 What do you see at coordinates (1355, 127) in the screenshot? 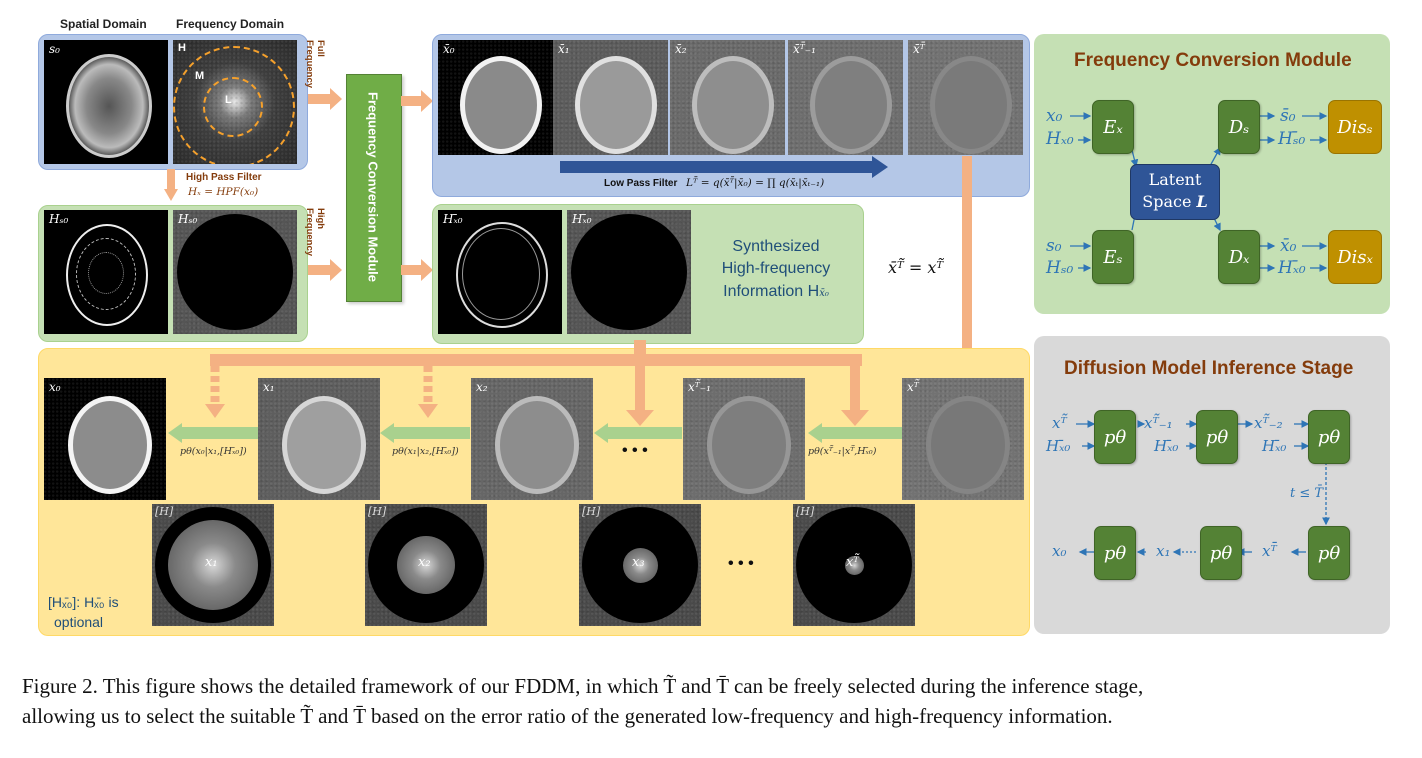
I see `discriminator-s-box: Disₛ` at bounding box center [1355, 127].